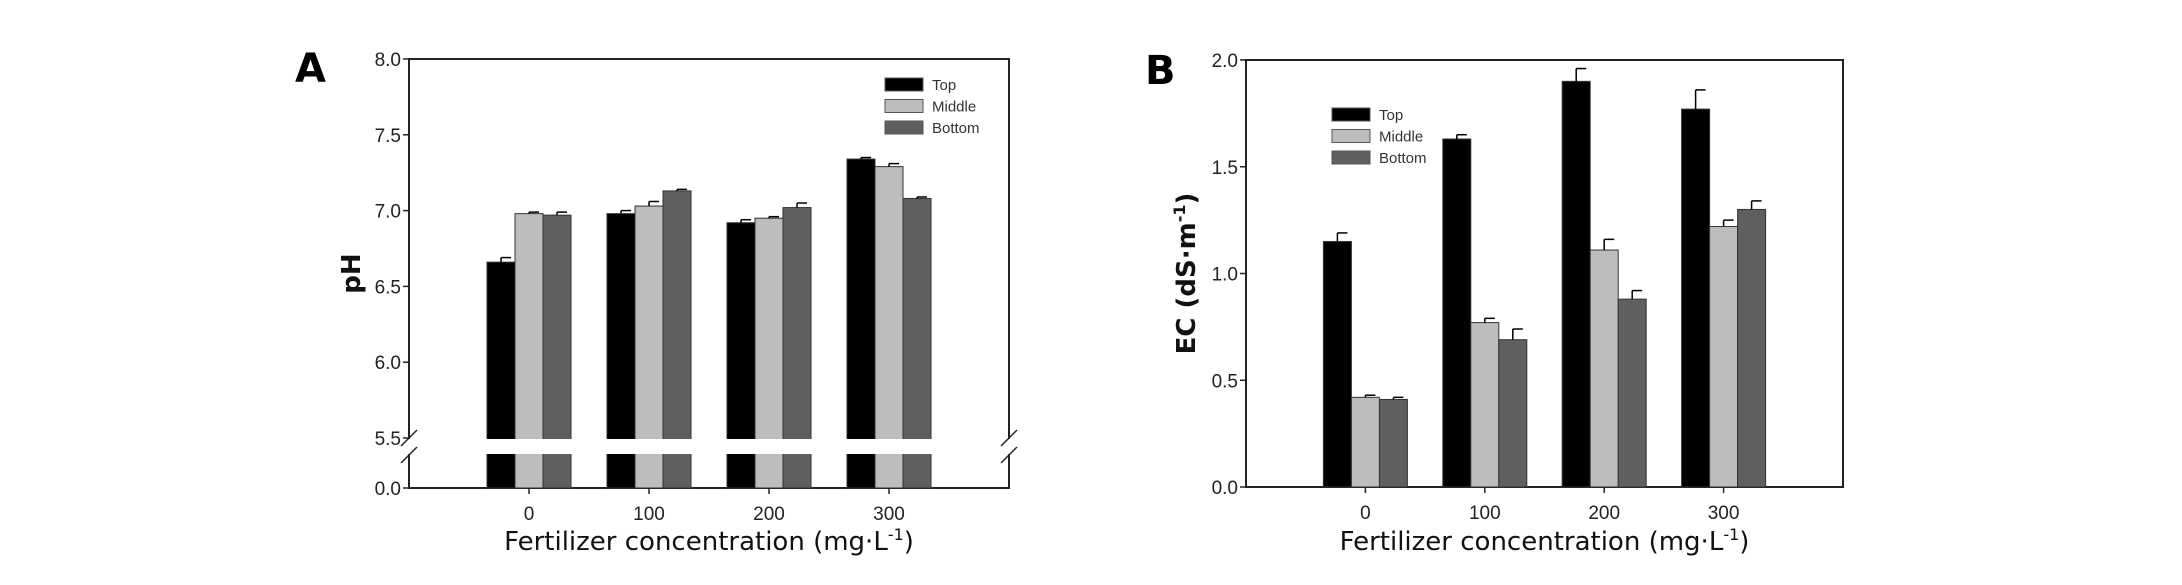  What do you see at coordinates (310, 69) in the screenshot?
I see `panel-label: A` at bounding box center [310, 69].